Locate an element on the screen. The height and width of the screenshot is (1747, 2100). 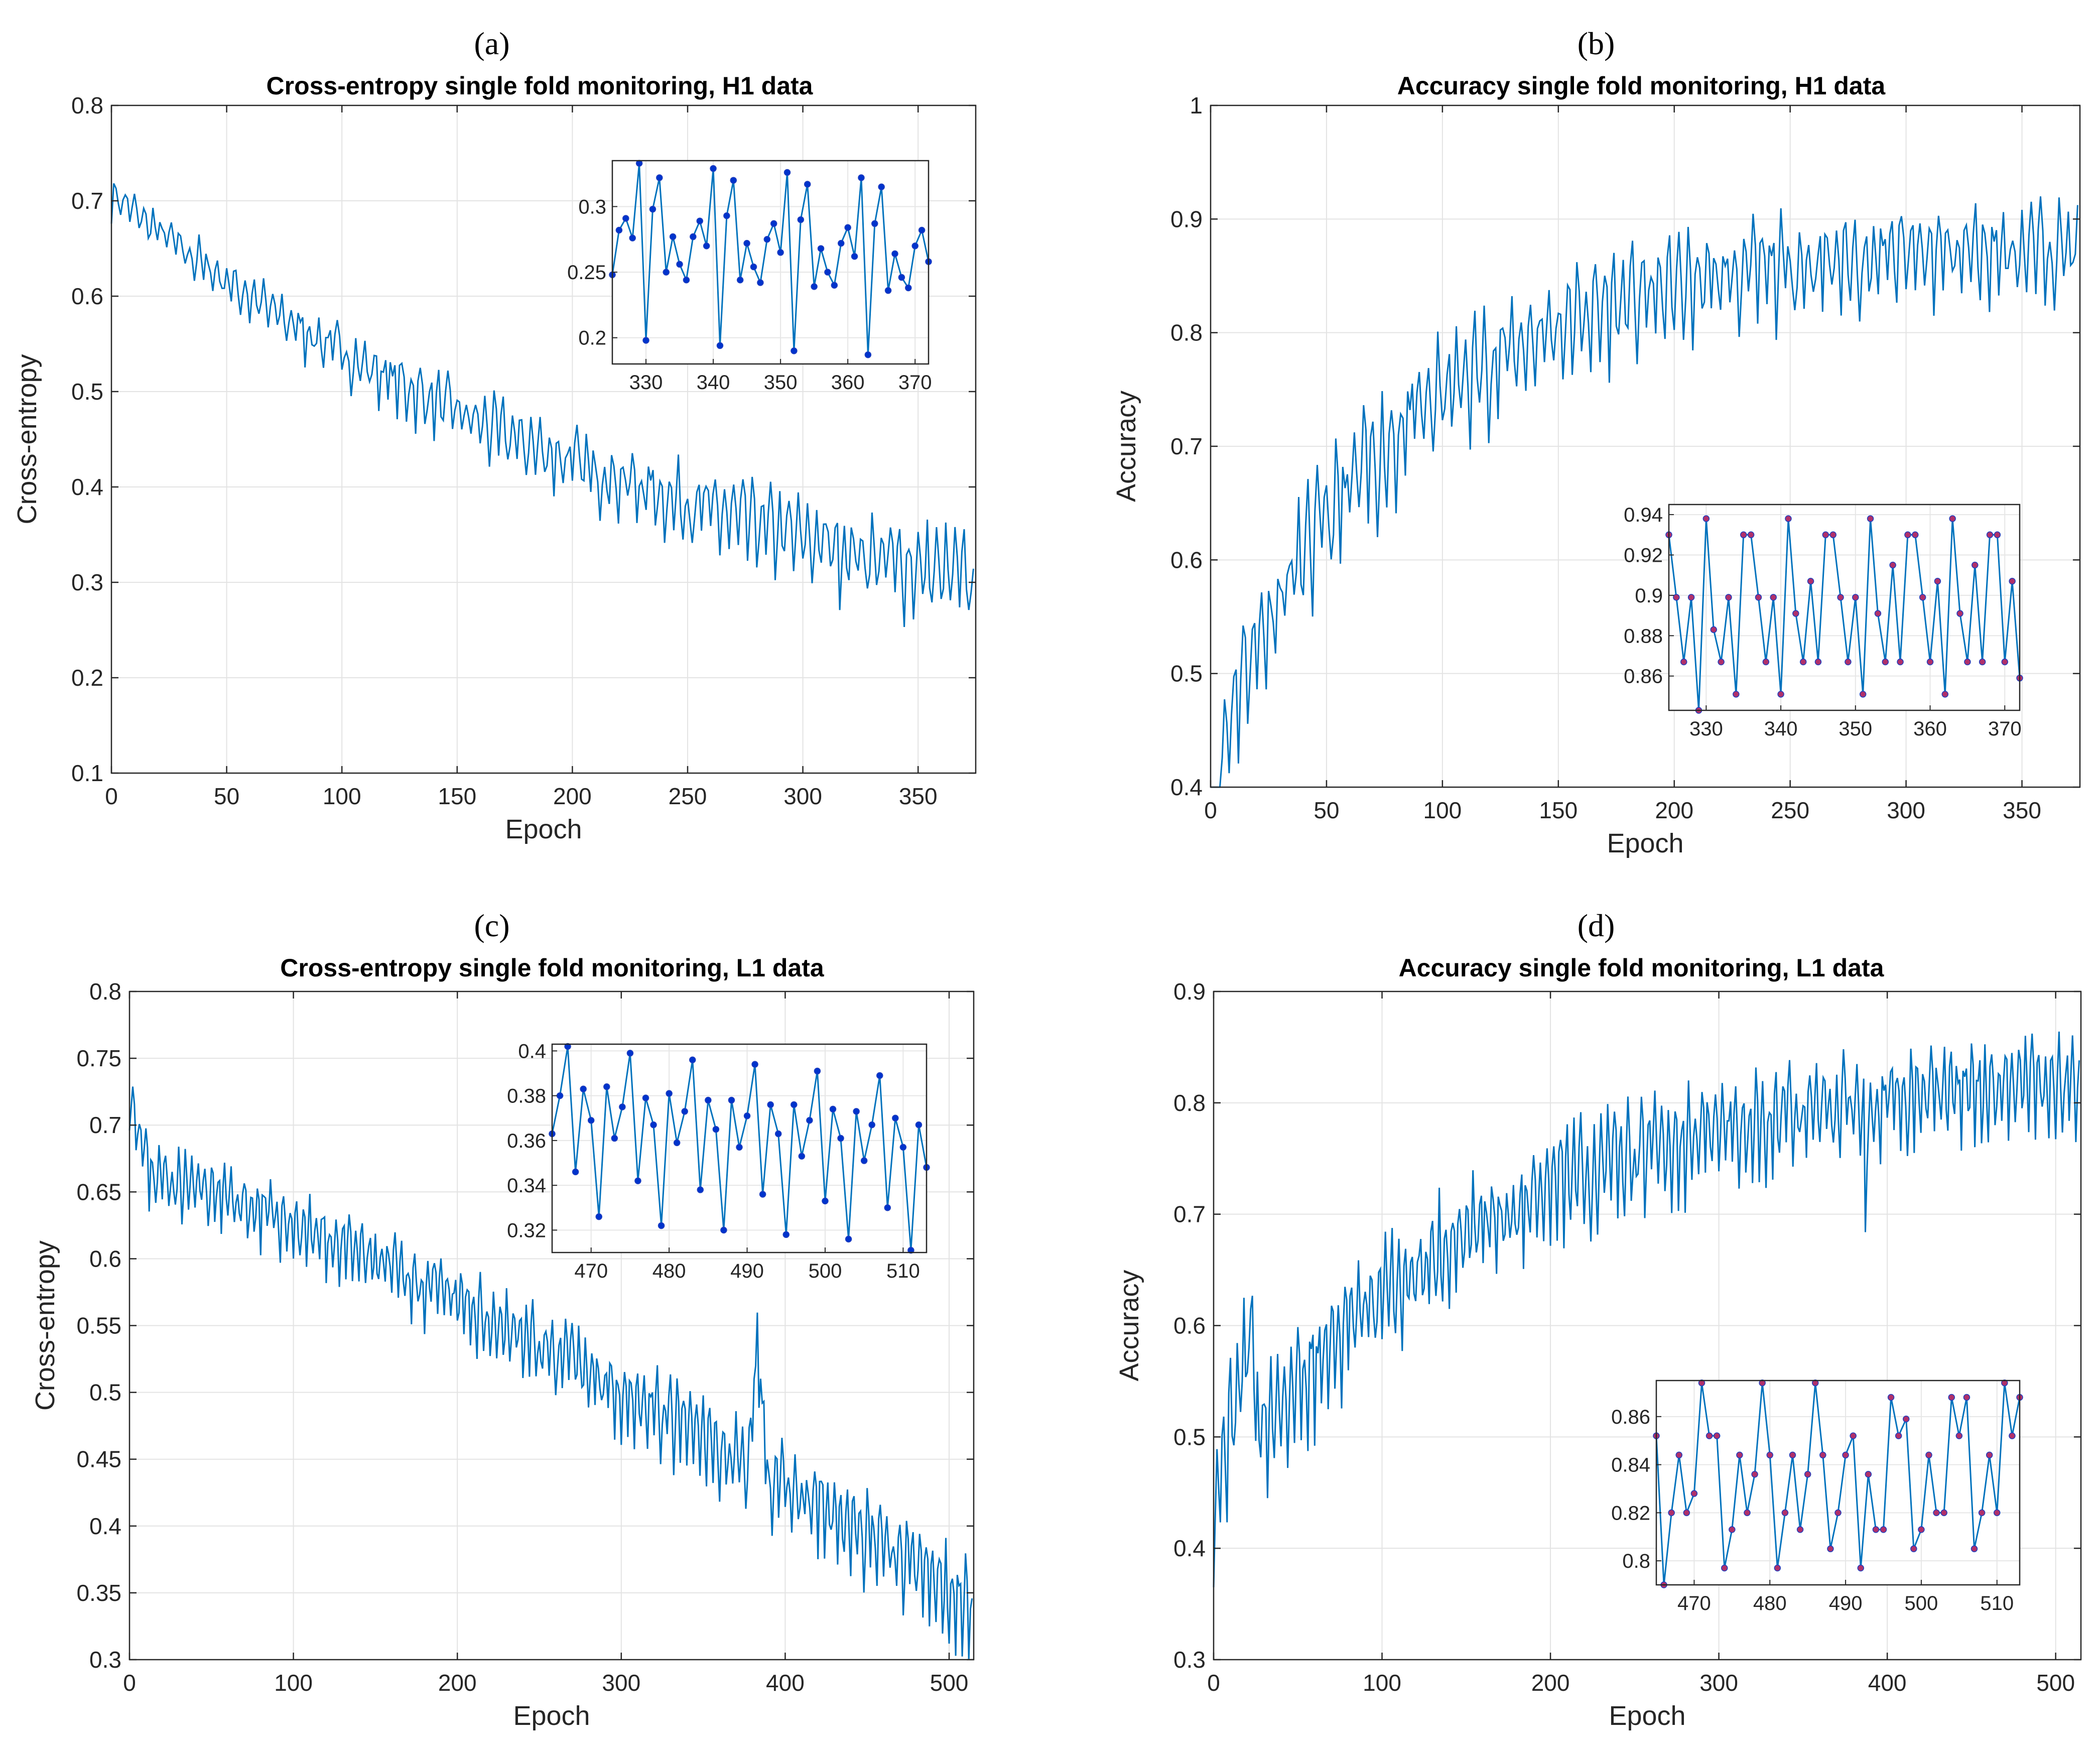
inset-y-tick-label: 0.8 is located at coordinates (1636, 1561).